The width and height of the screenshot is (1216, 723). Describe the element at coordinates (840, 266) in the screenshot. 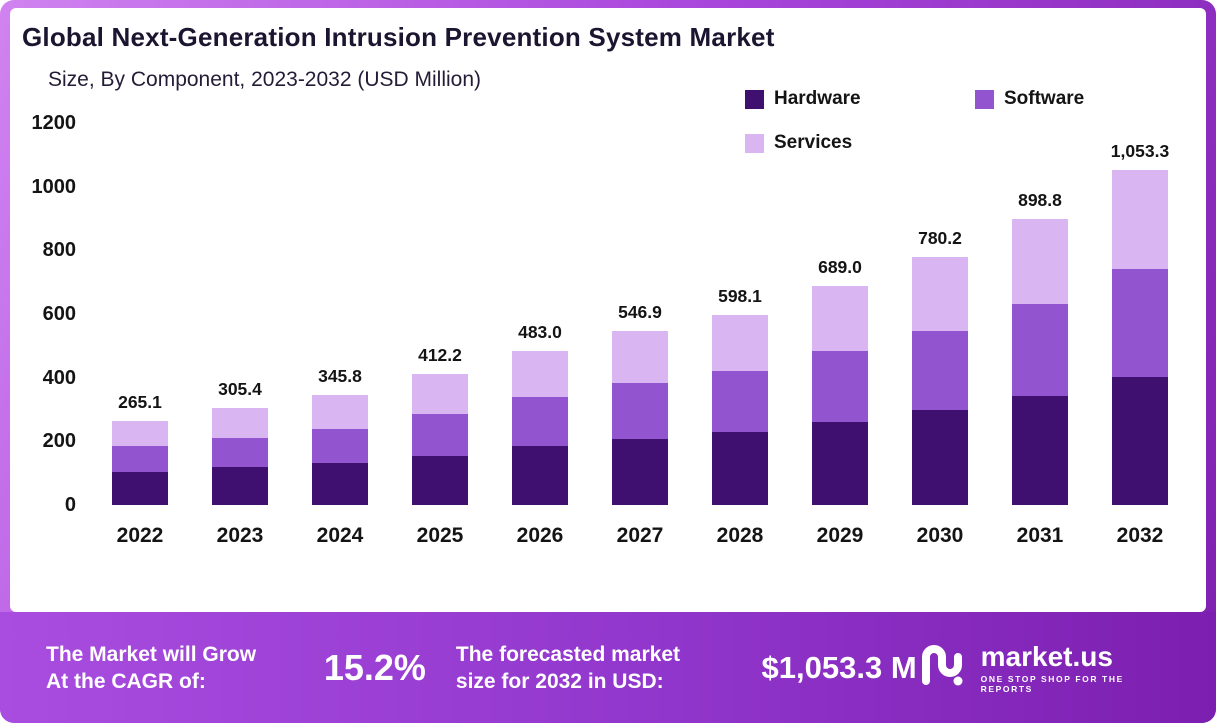

I see `bar-total-label: 689.0` at that location.